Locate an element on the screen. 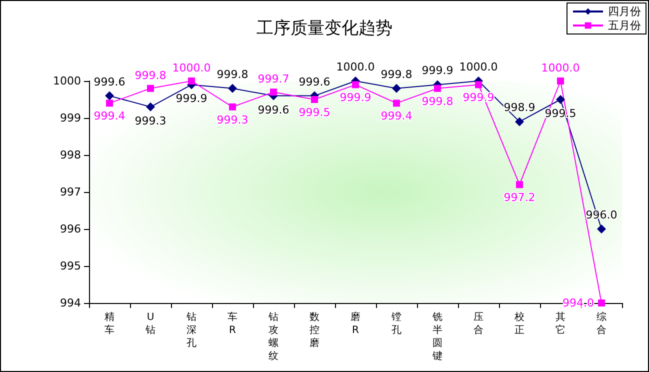 The image size is (649, 372). x-tick-label: 数控磨 is located at coordinates (315, 330).